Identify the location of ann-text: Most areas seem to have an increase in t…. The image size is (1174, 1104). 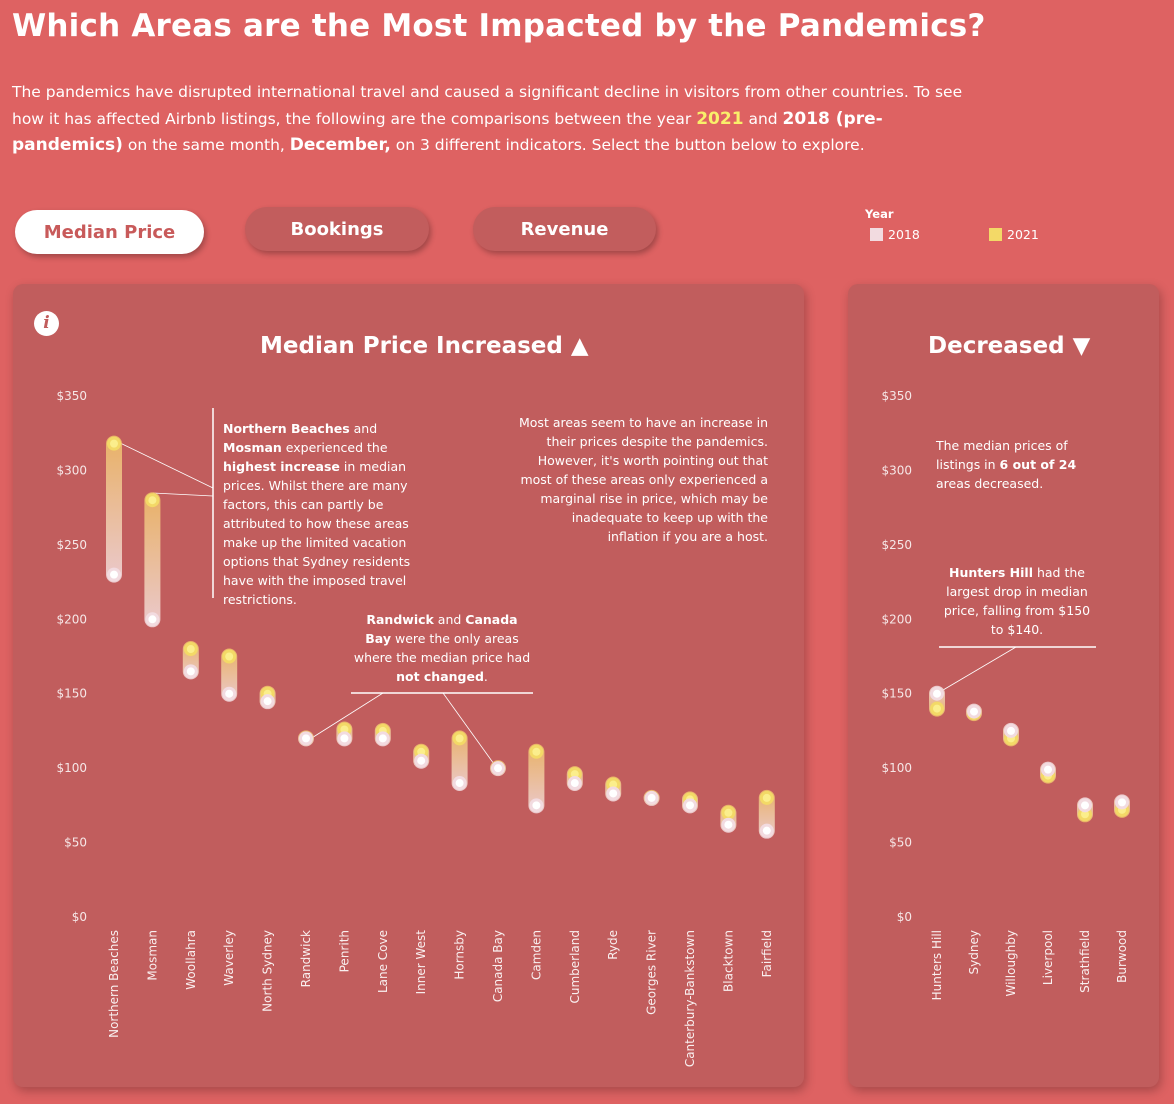
(643, 479).